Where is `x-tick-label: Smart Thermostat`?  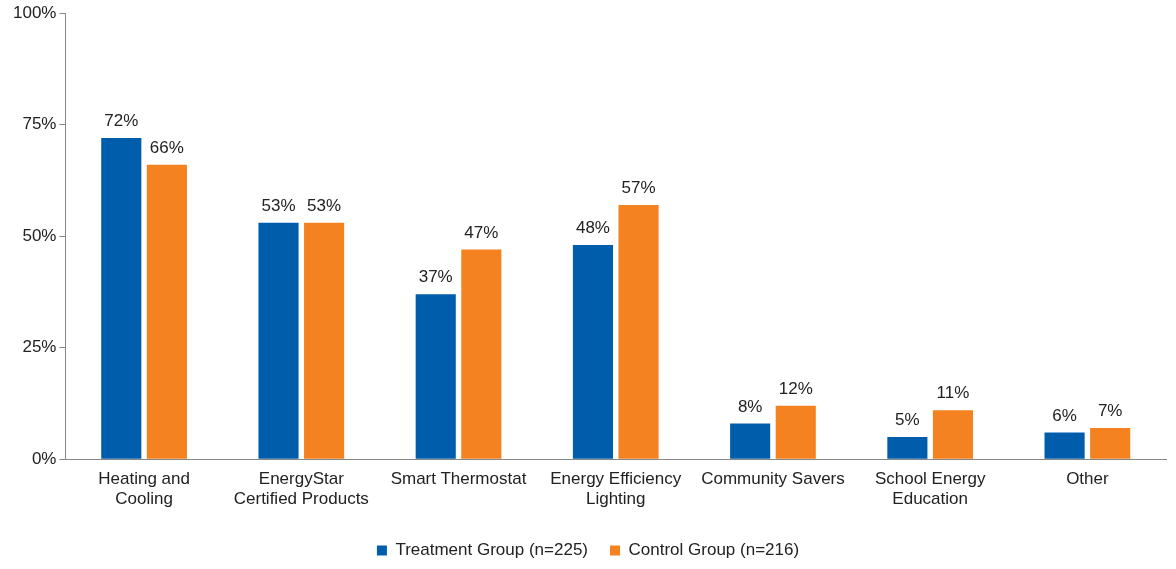
x-tick-label: Smart Thermostat is located at coordinates (458, 479).